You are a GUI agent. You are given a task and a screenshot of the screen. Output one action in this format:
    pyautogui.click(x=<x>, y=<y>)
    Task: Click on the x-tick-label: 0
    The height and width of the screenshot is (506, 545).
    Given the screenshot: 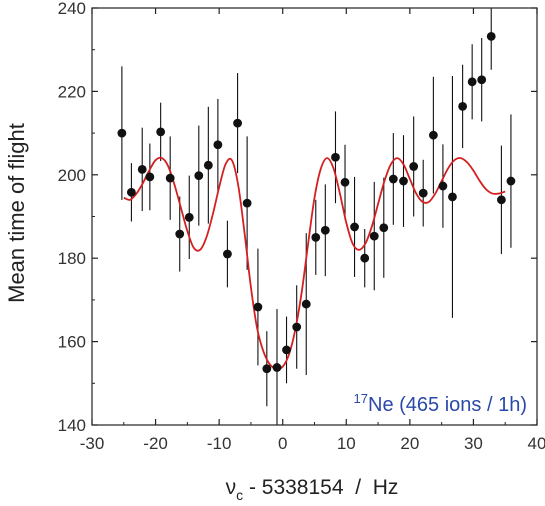 What is the action you would take?
    pyautogui.click(x=282, y=443)
    